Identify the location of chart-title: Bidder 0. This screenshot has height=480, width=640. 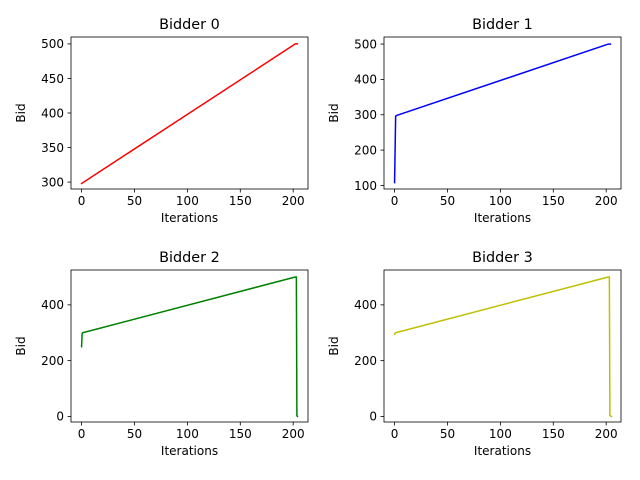
(189, 25).